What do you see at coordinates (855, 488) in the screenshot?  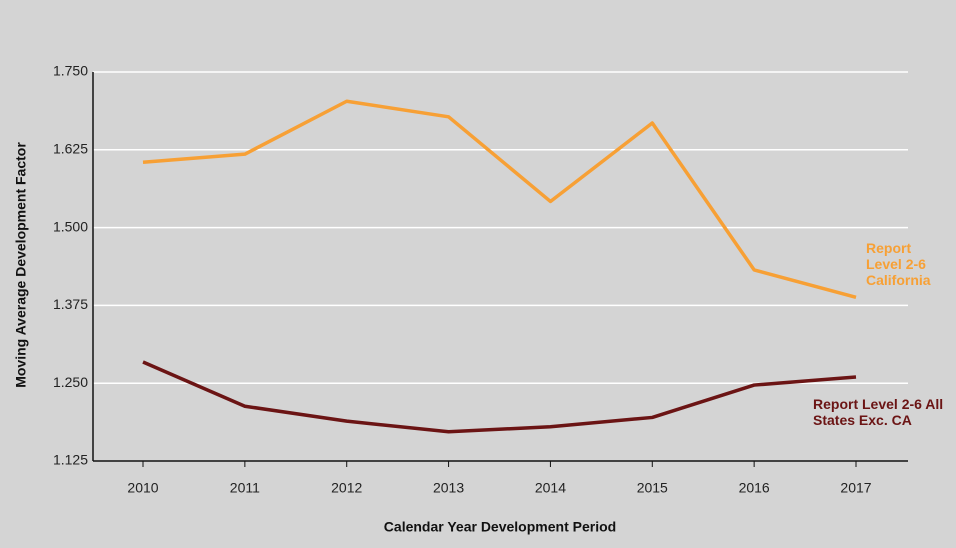 I see `x-tick-label: 2017` at bounding box center [855, 488].